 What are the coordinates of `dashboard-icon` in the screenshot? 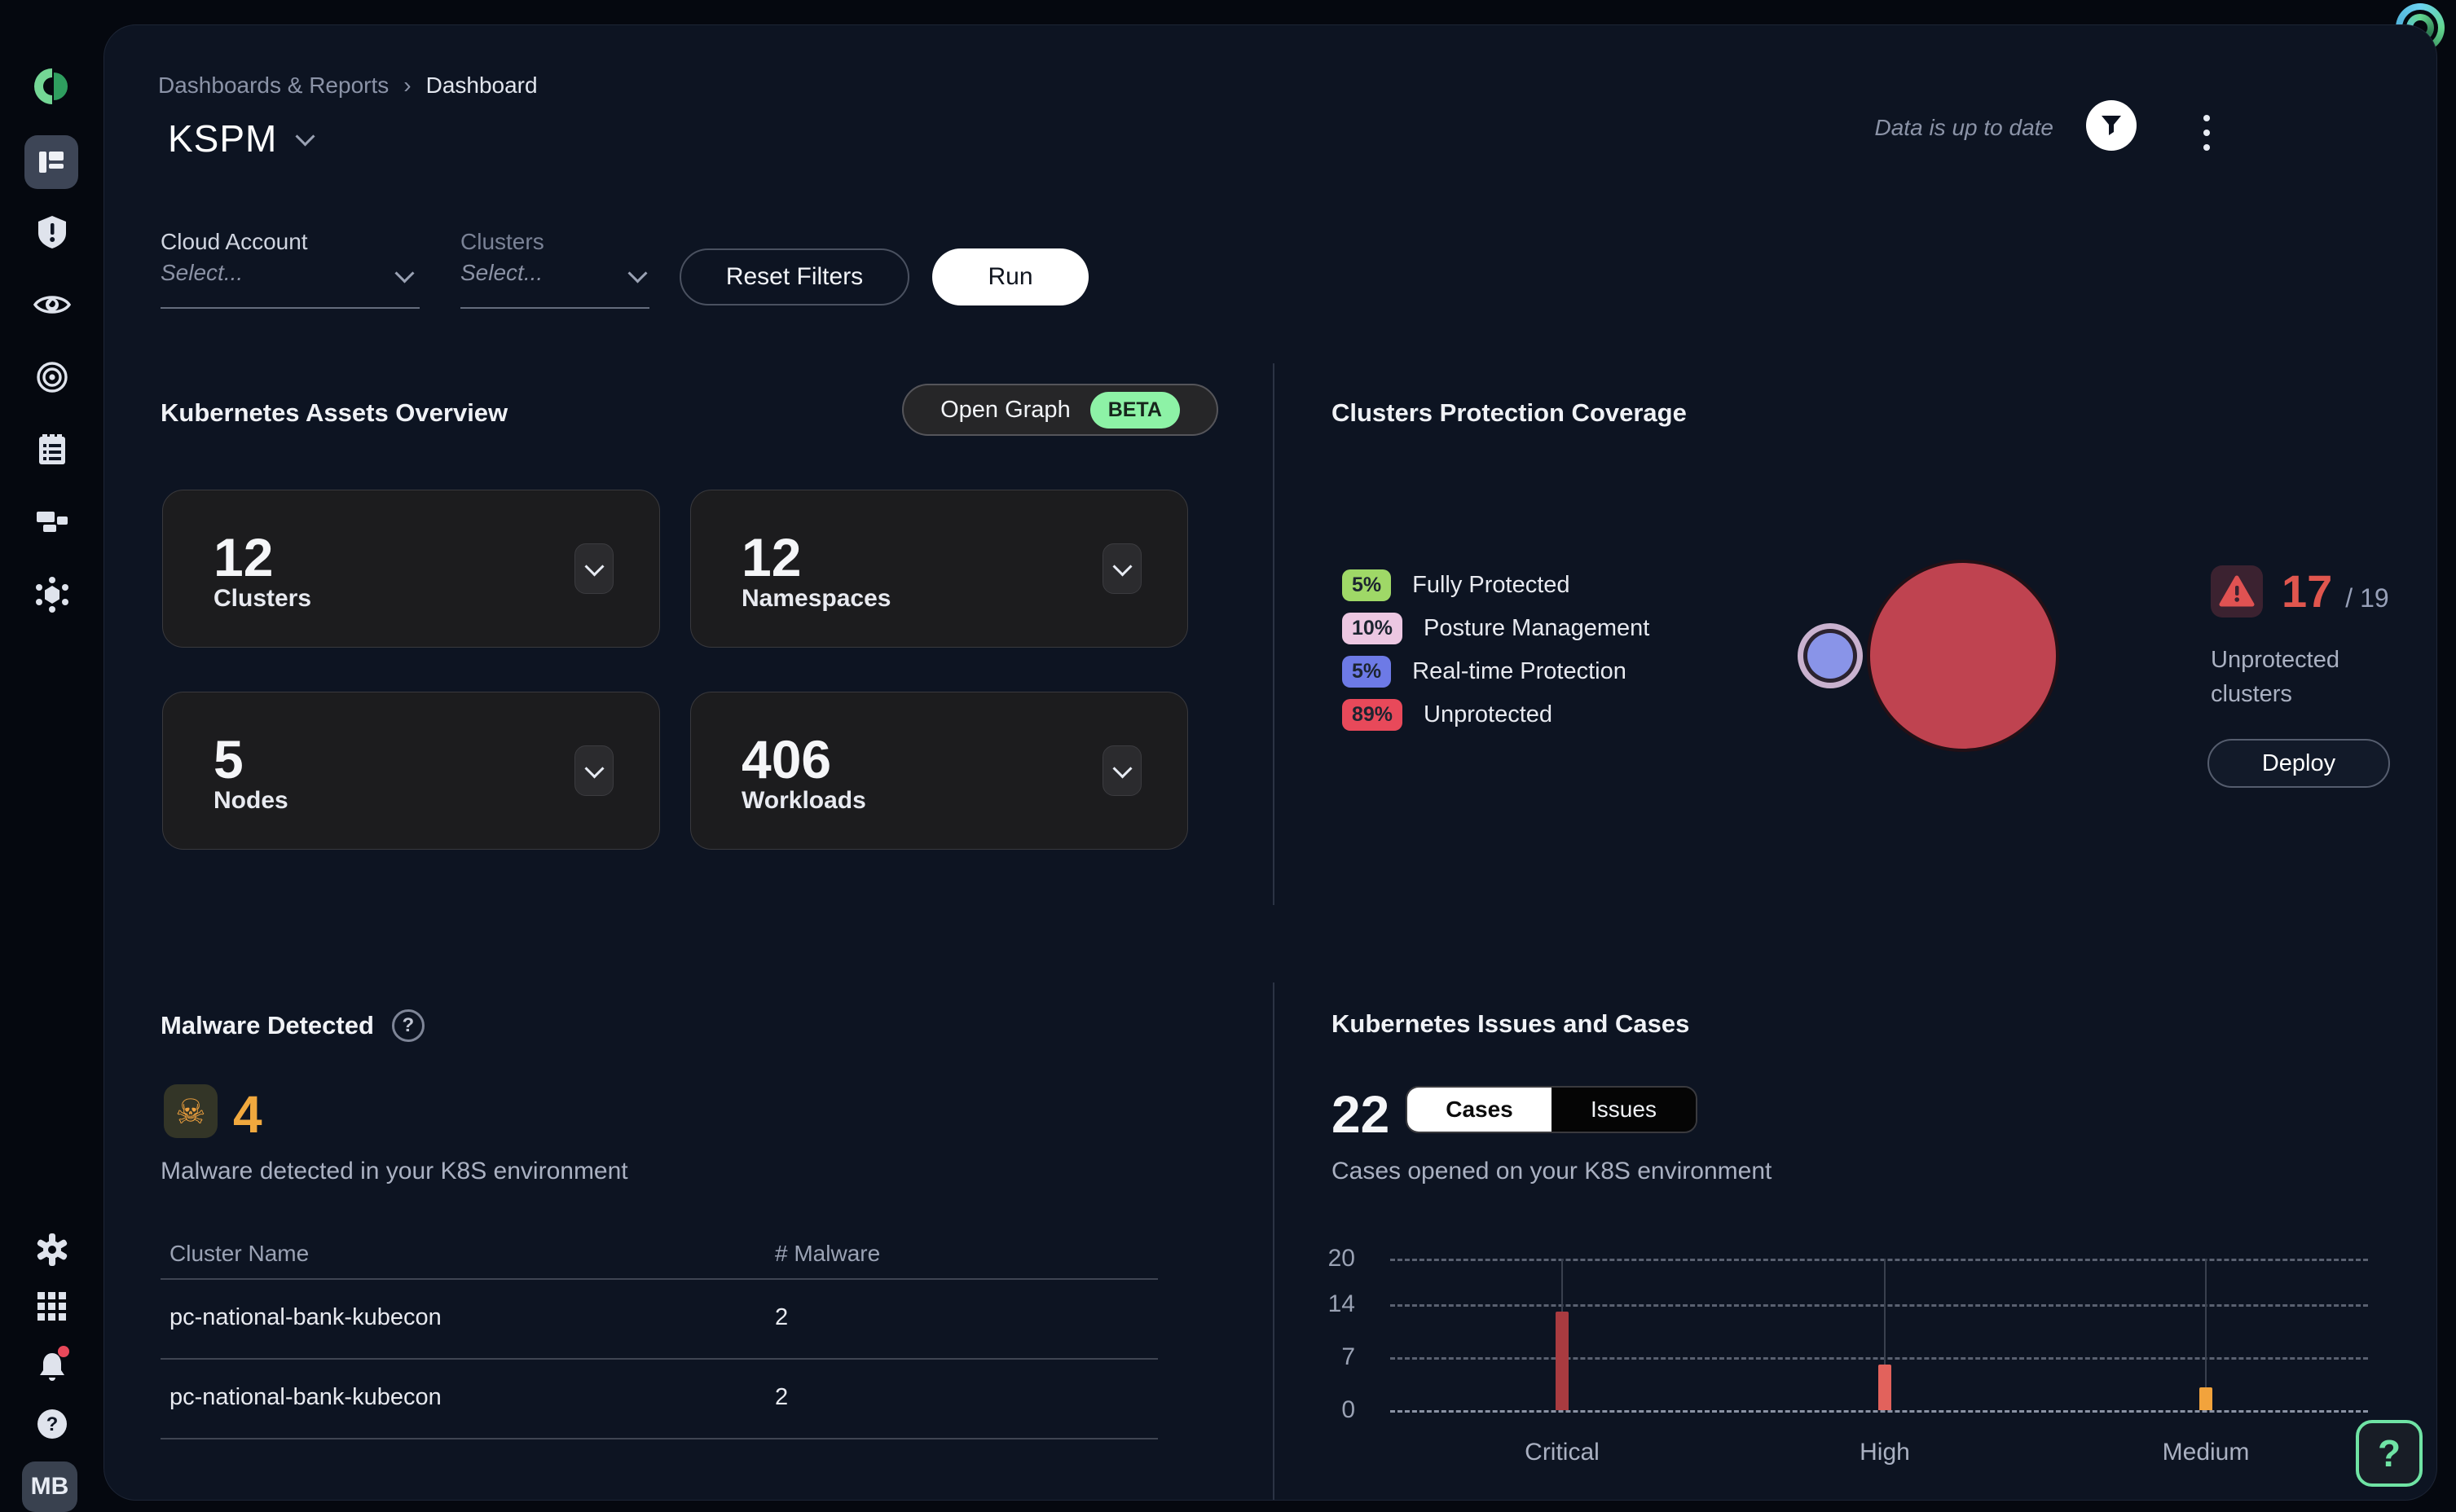 It's located at (51, 162).